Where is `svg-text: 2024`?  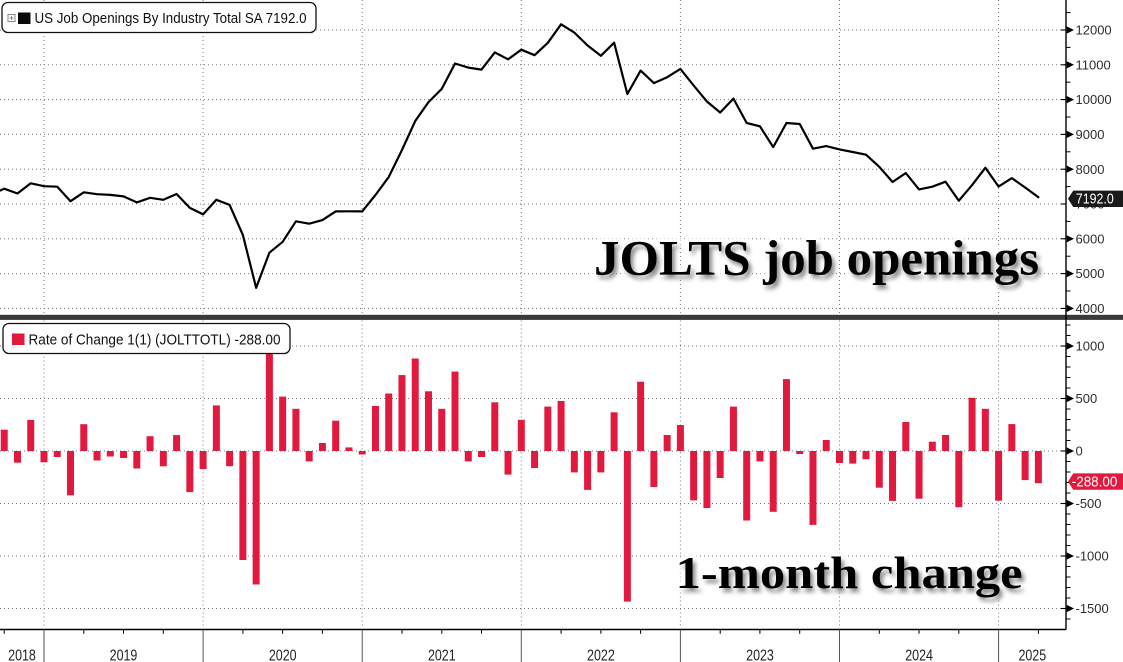 svg-text: 2024 is located at coordinates (919, 654).